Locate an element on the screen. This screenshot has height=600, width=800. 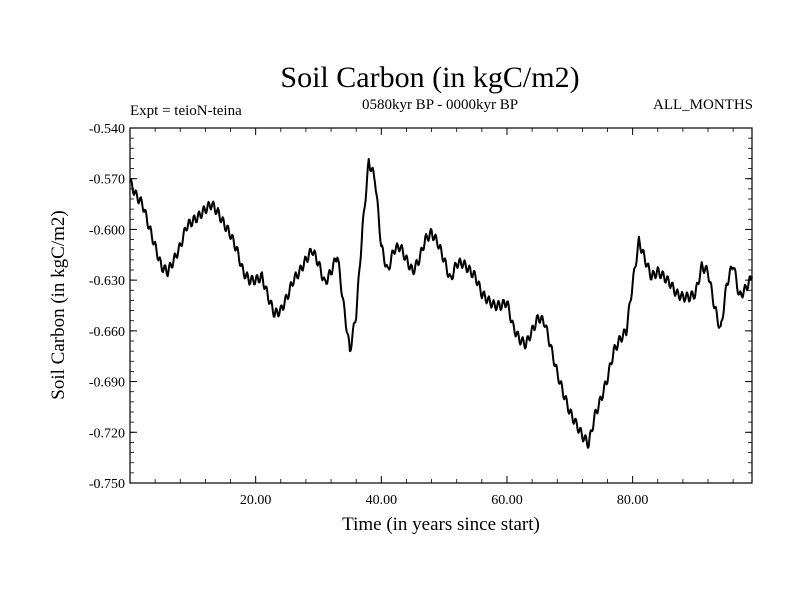
y-tick-label: -0.540 is located at coordinates (107, 129).